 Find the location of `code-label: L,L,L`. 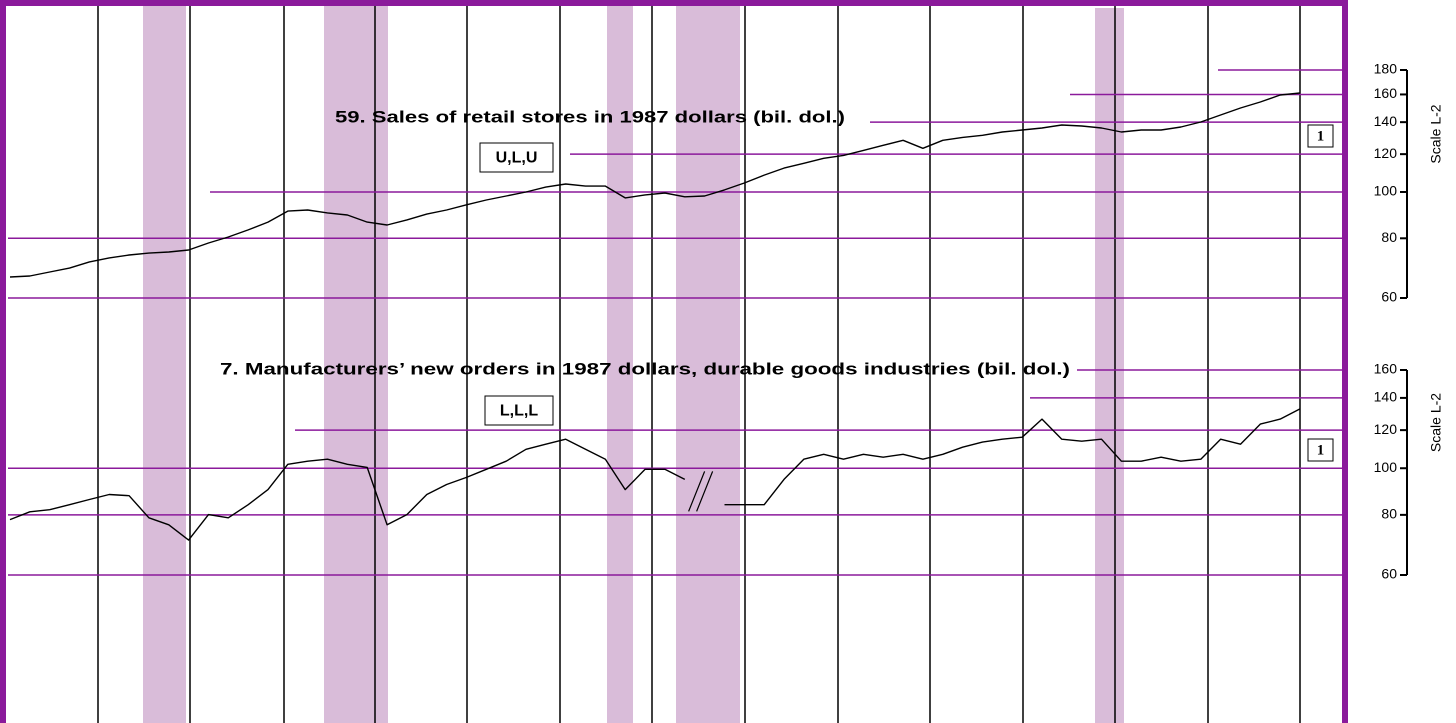

code-label: L,L,L is located at coordinates (519, 411).